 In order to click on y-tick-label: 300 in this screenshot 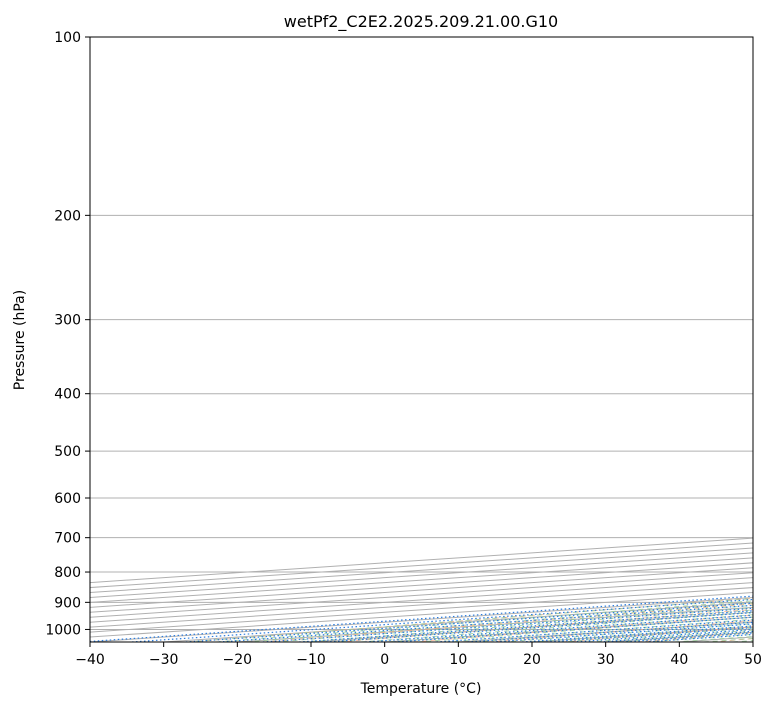, I will do `click(67, 321)`.